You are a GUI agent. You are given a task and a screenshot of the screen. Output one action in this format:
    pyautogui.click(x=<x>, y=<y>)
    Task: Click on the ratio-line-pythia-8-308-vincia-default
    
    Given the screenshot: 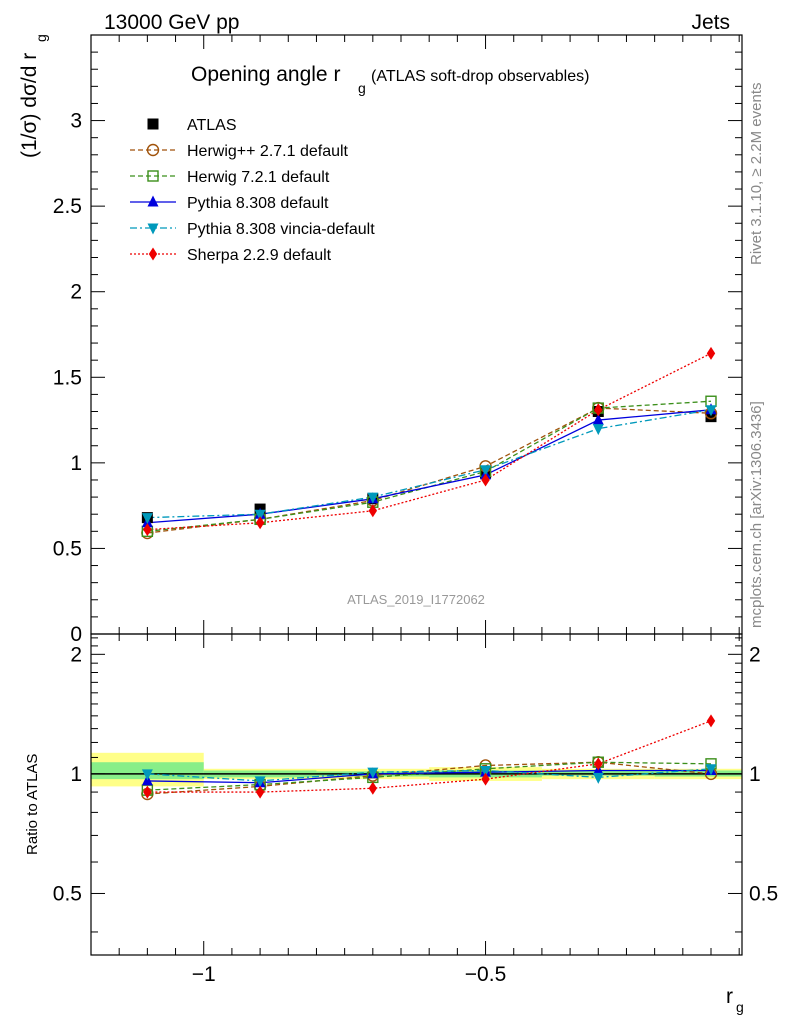 What is the action you would take?
    pyautogui.click(x=429, y=775)
    